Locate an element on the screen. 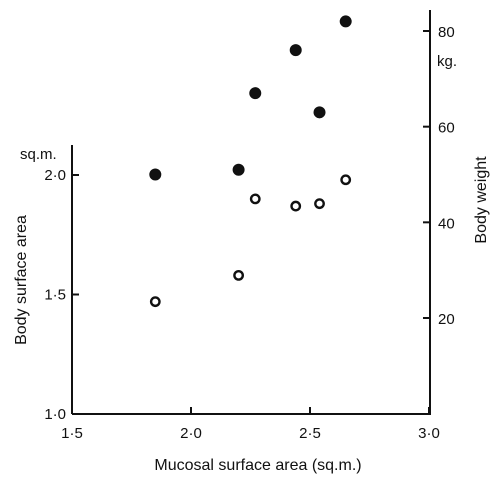 This screenshot has width=502, height=479. x-axis-label: Mucosal surface area (sq.m.) is located at coordinates (257, 465).